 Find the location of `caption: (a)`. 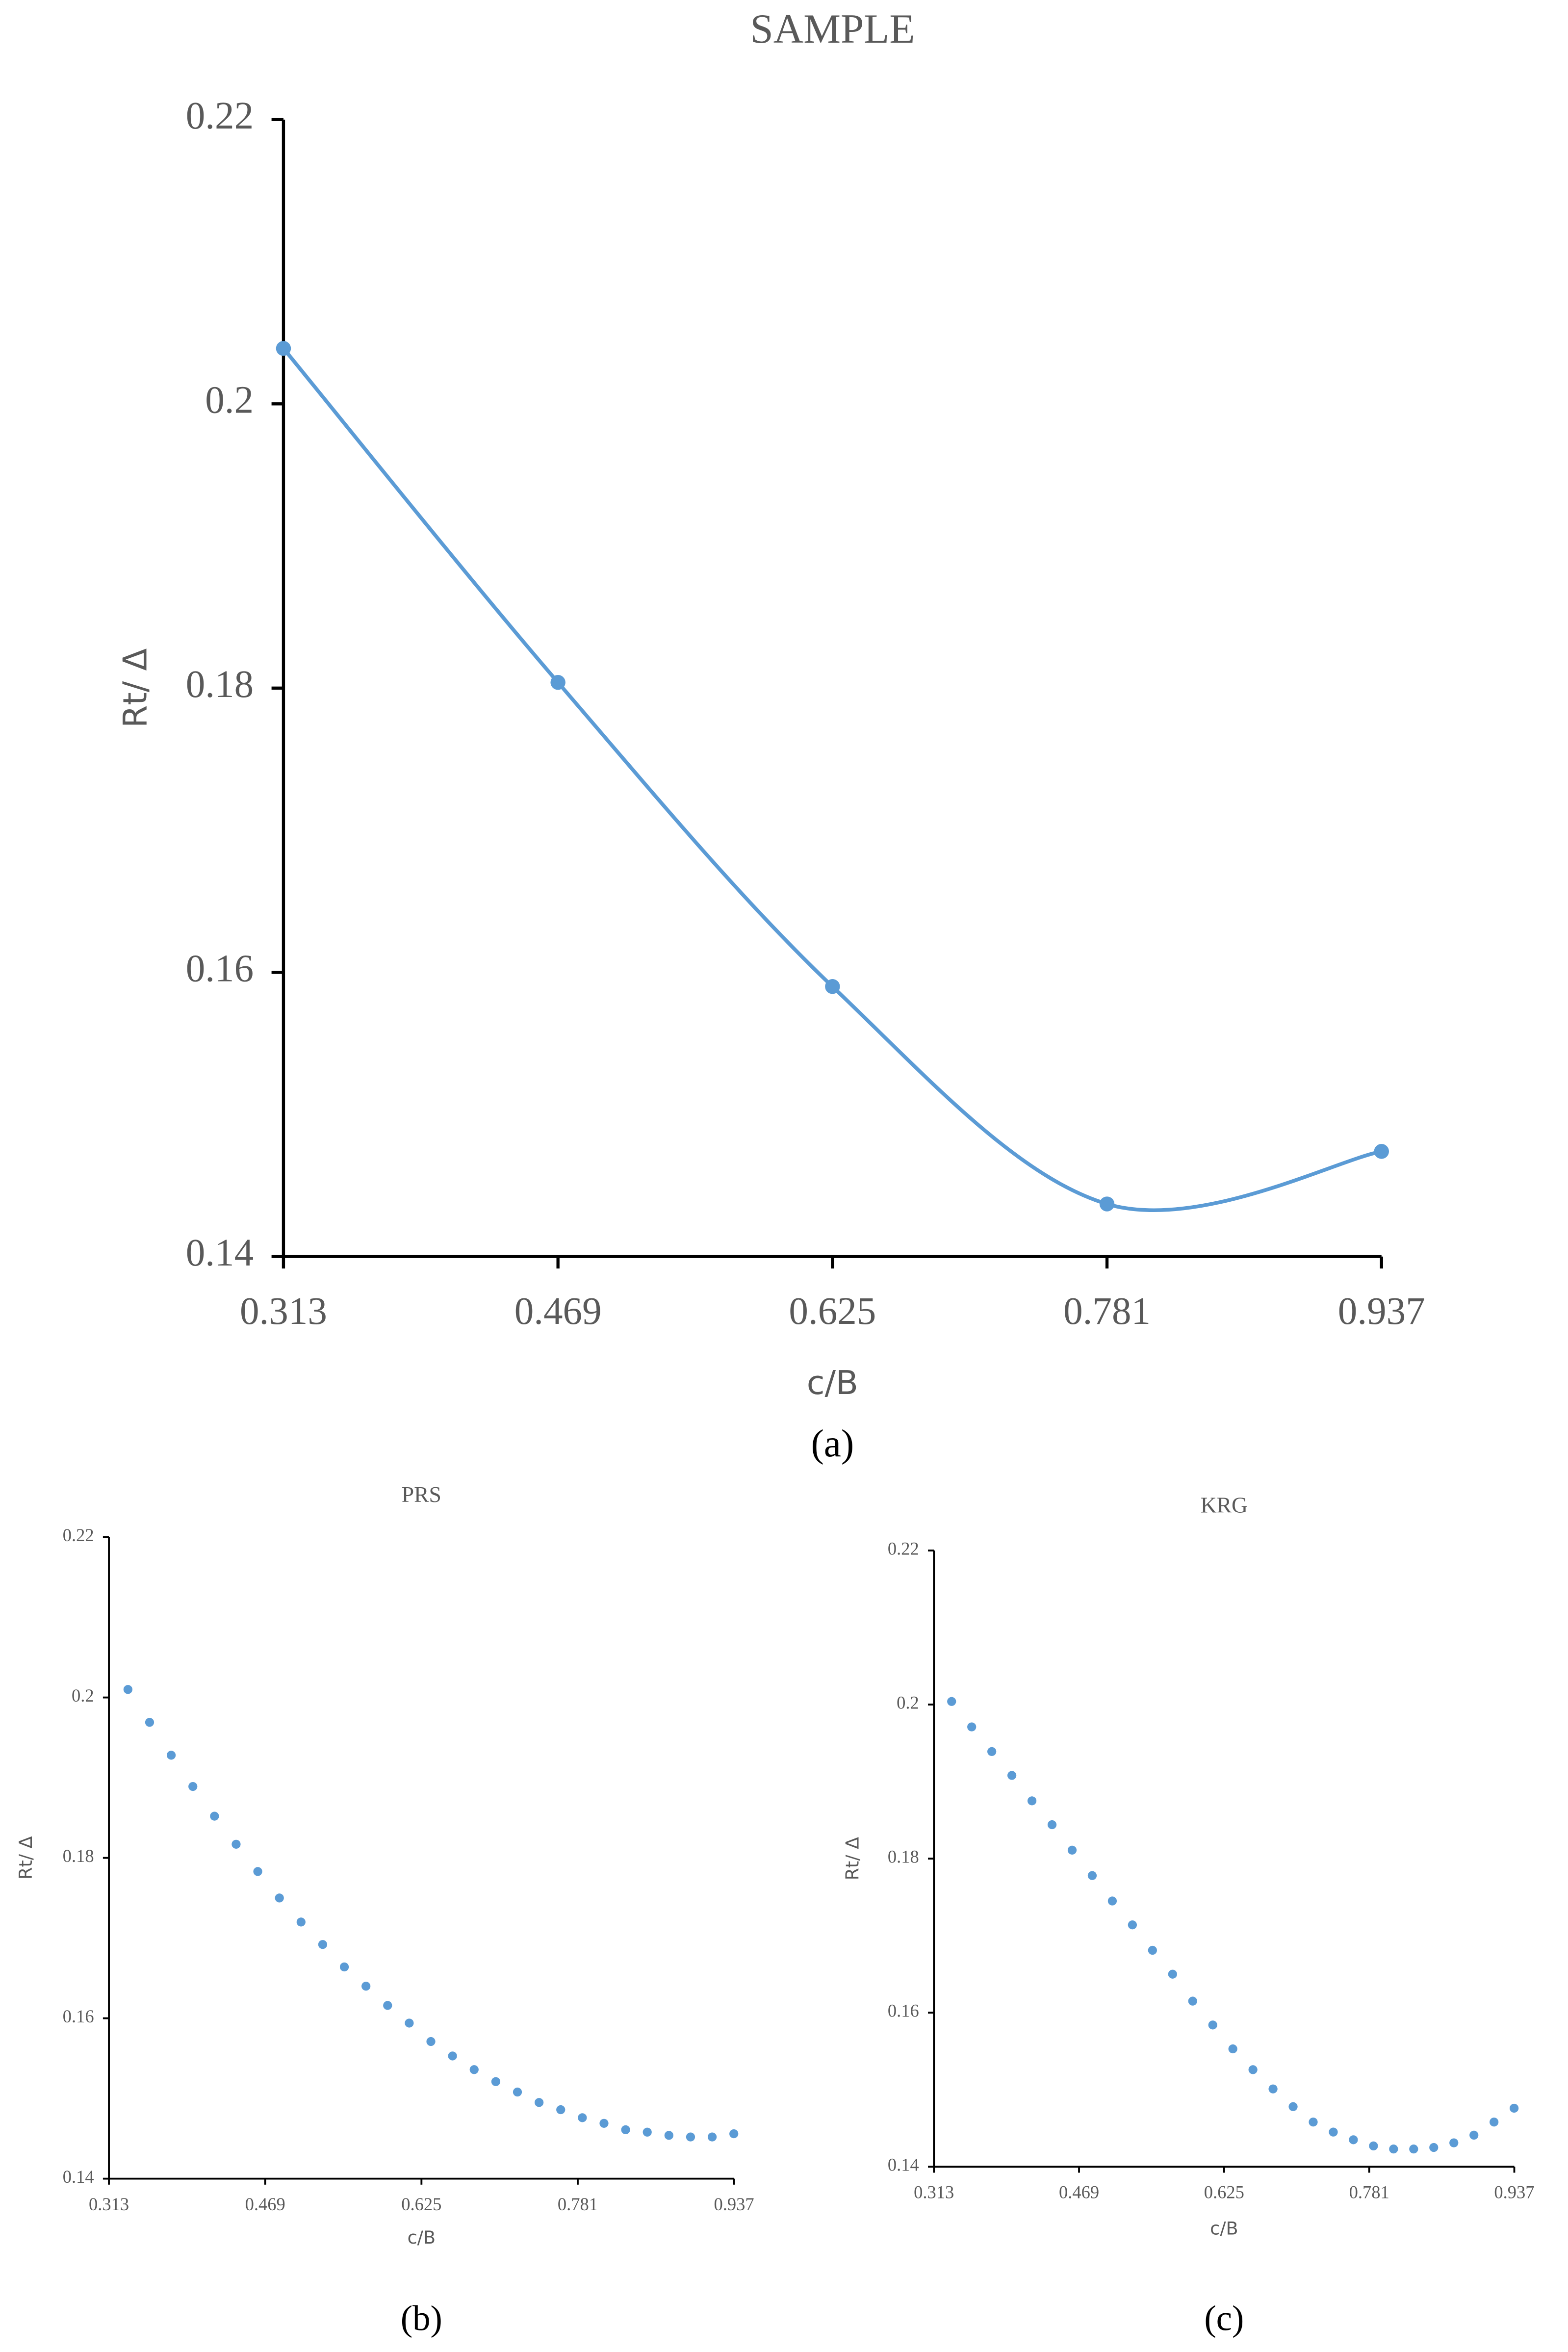

caption: (a) is located at coordinates (832, 1443).